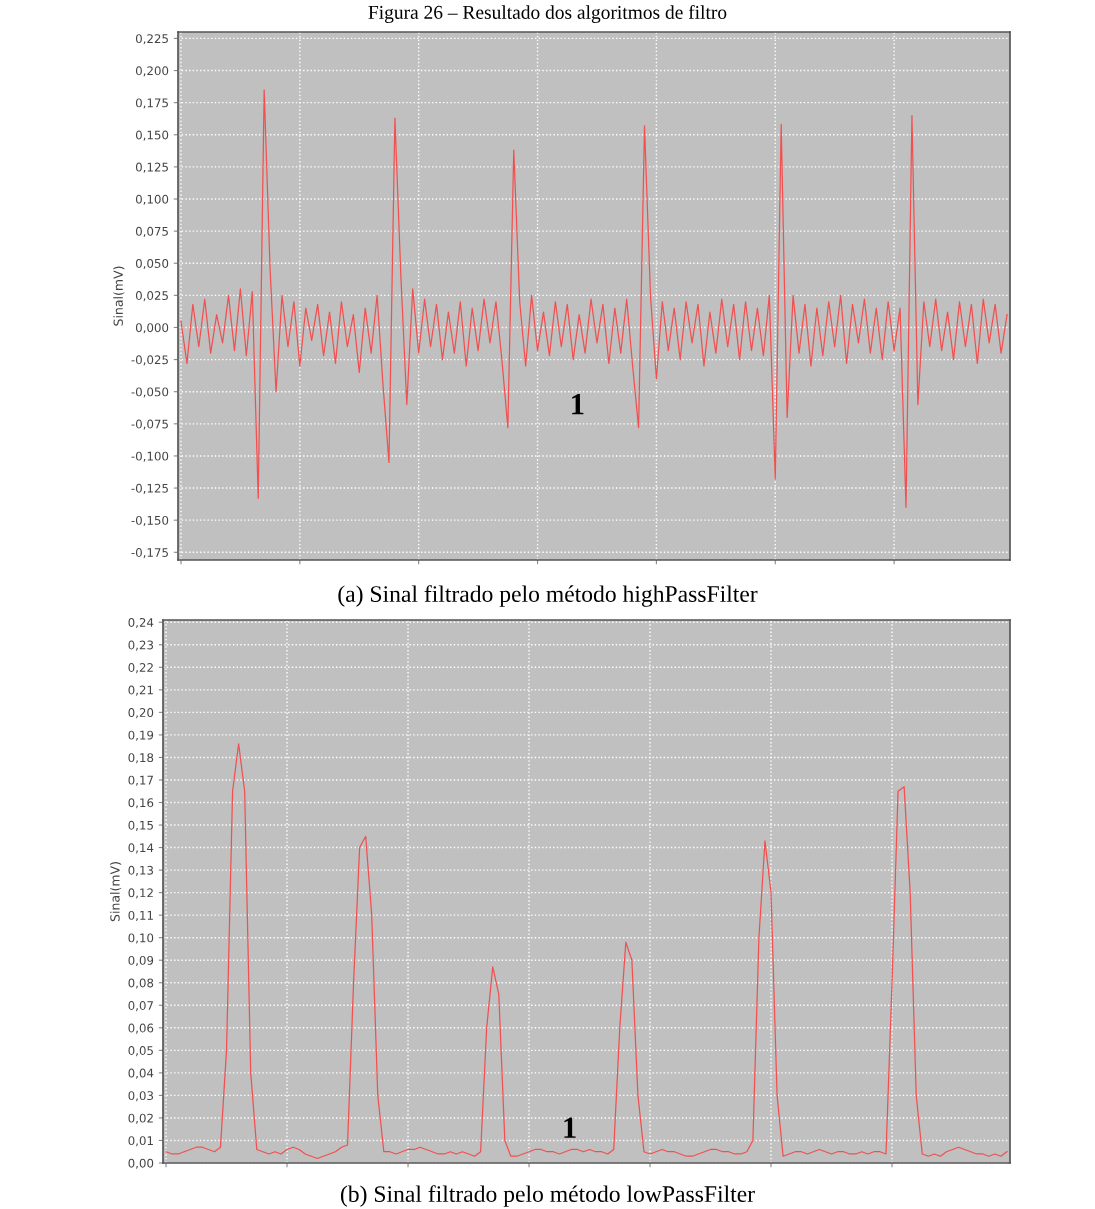 This screenshot has height=1209, width=1095. What do you see at coordinates (152, 264) in the screenshot?
I see `y-tick-label: 0,050` at bounding box center [152, 264].